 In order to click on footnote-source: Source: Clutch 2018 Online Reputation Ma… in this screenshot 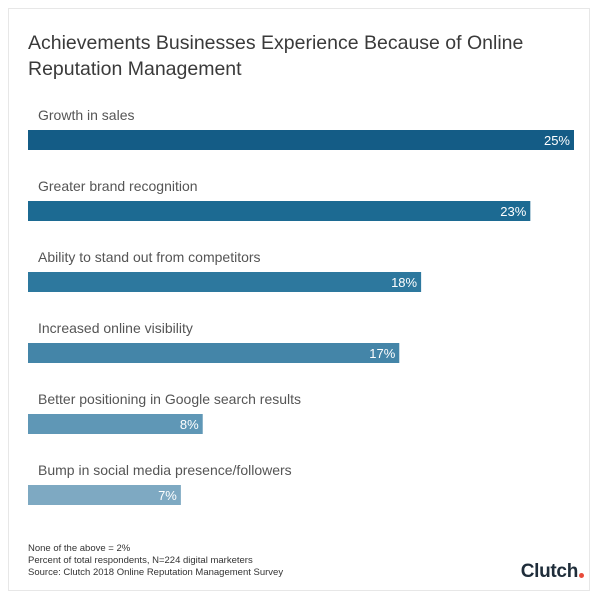, I will do `click(156, 572)`.